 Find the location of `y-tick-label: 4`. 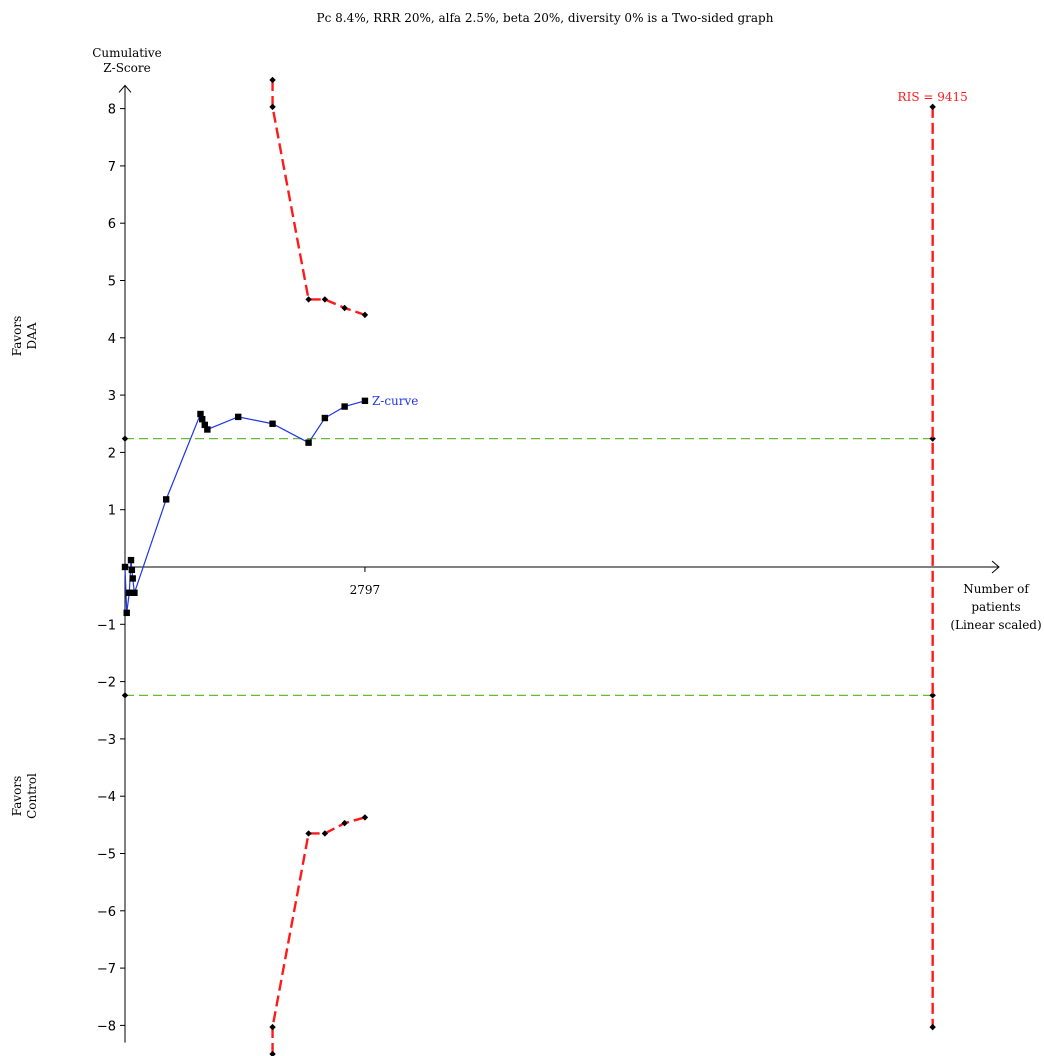

y-tick-label: 4 is located at coordinates (112, 339).